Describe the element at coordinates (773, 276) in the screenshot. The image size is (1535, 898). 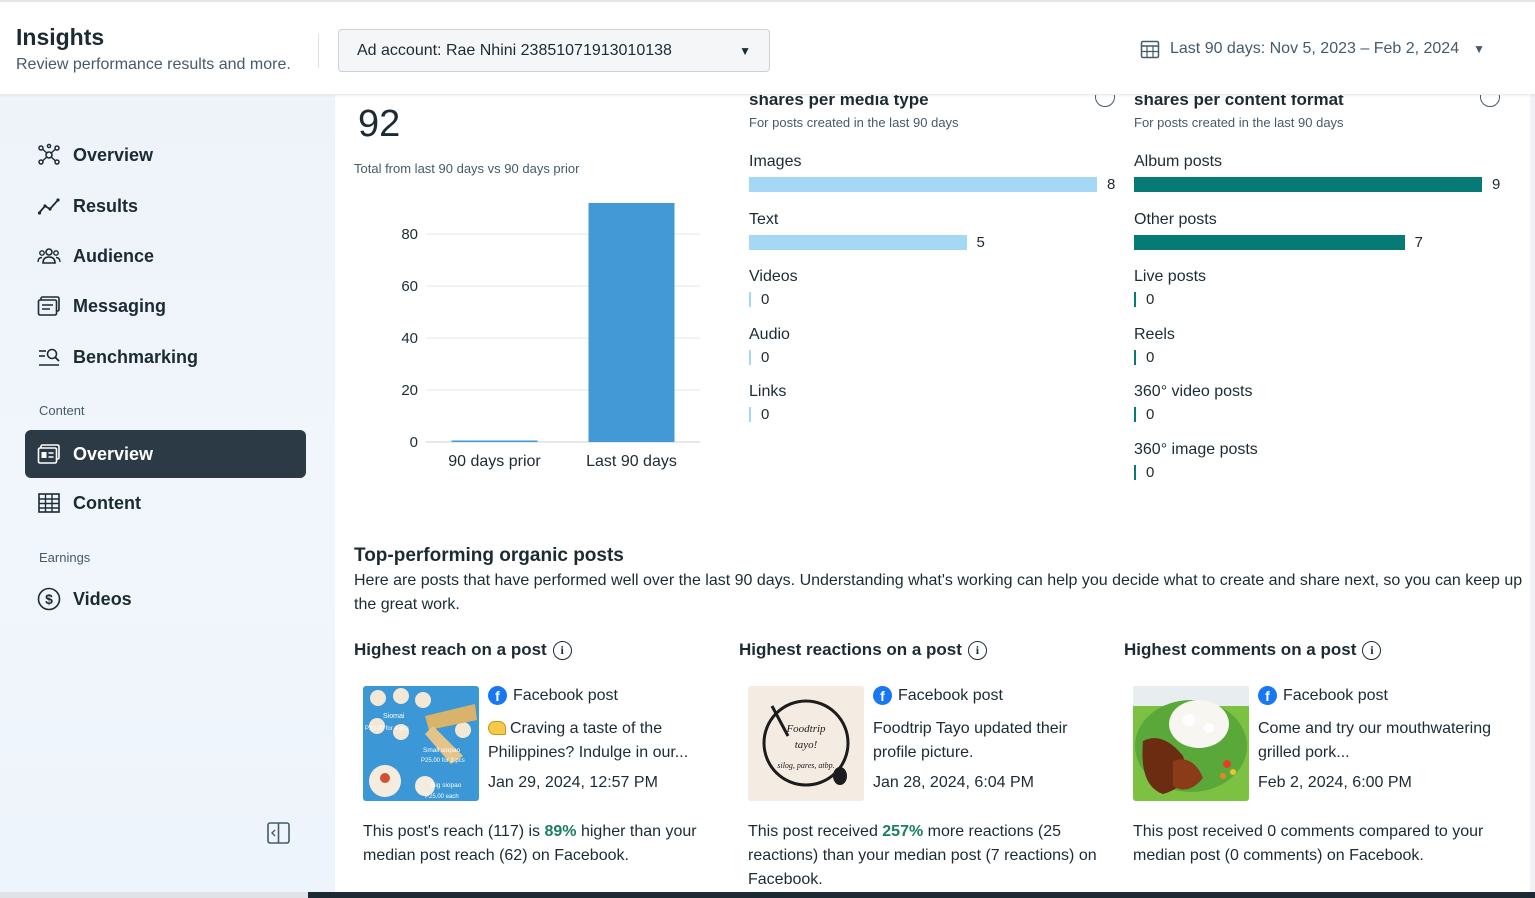
I see `media-type-label: Videos` at that location.